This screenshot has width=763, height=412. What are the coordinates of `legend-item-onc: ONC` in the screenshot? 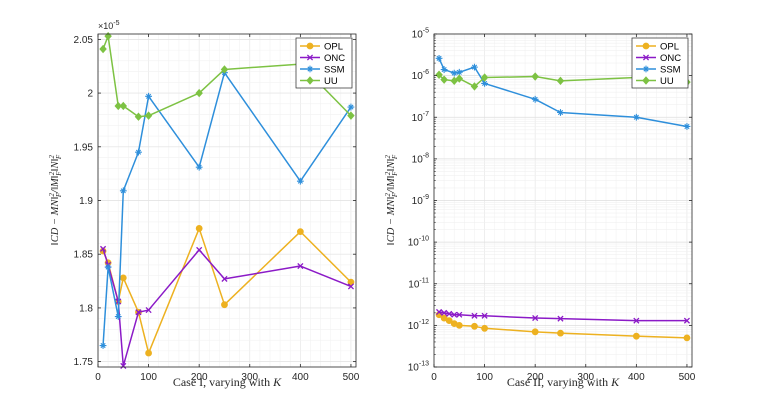 It's located at (658, 58).